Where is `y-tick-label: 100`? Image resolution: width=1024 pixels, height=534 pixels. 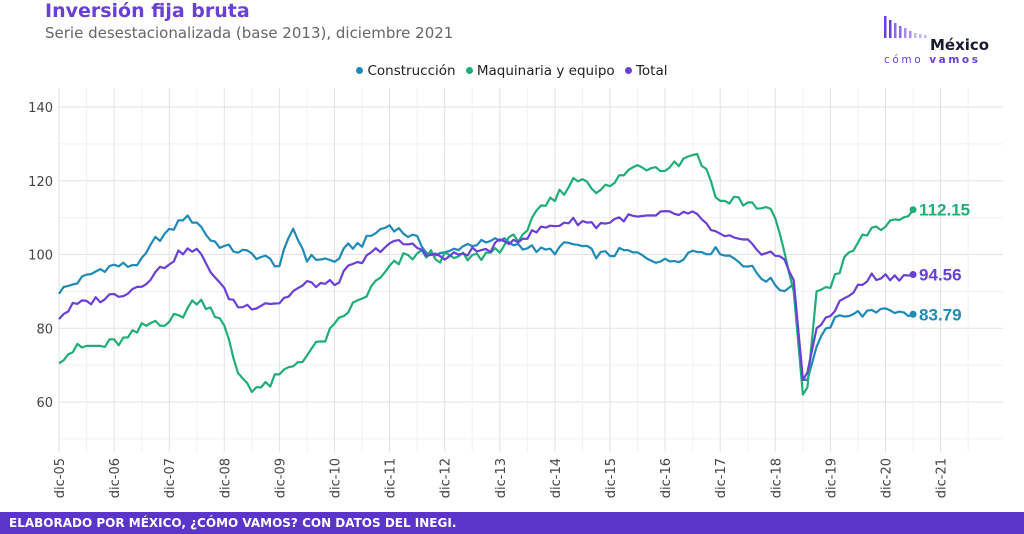
y-tick-label: 100 is located at coordinates (40, 256).